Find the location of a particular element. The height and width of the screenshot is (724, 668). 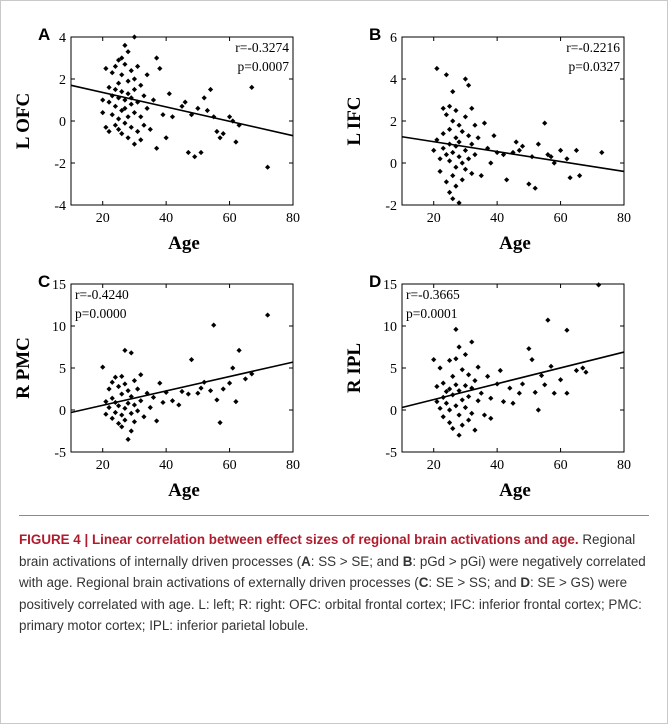

y-tick-label: 15 is located at coordinates (59, 285).